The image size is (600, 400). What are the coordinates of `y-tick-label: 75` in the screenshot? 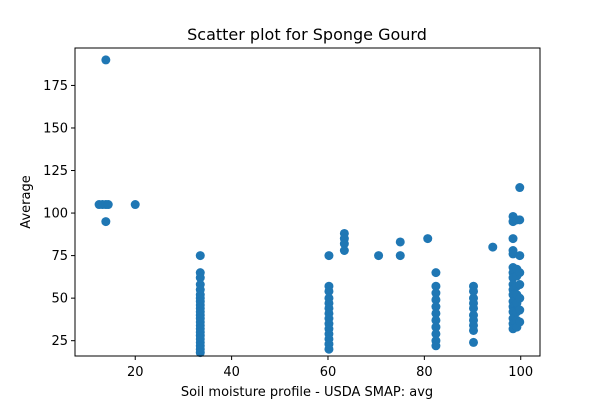 It's located at (59, 256).